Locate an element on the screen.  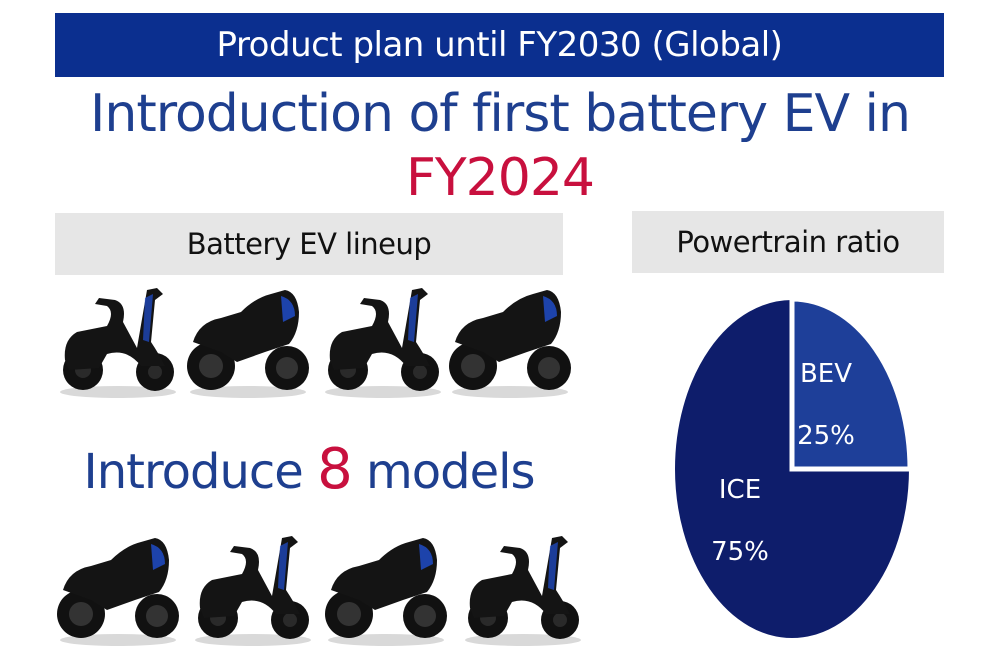
title-banner: Product plan until FY2030 (Global) is located at coordinates (499, 45).